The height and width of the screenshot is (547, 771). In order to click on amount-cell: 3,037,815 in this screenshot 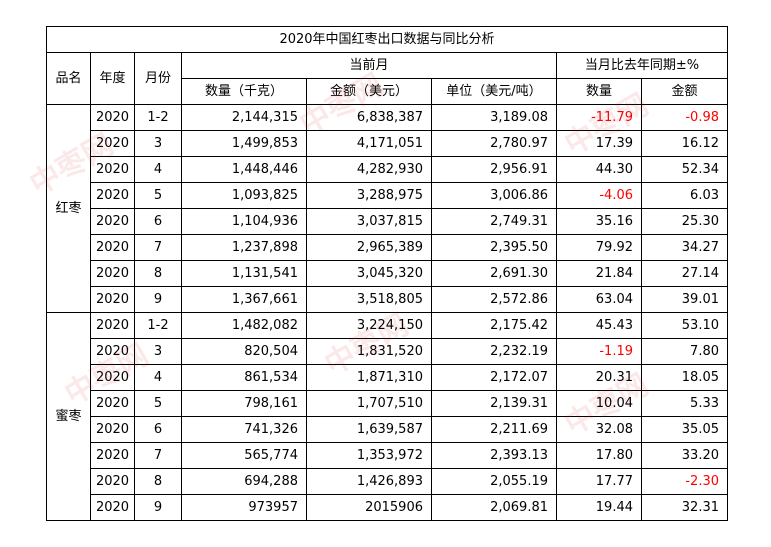, I will do `click(369, 221)`.